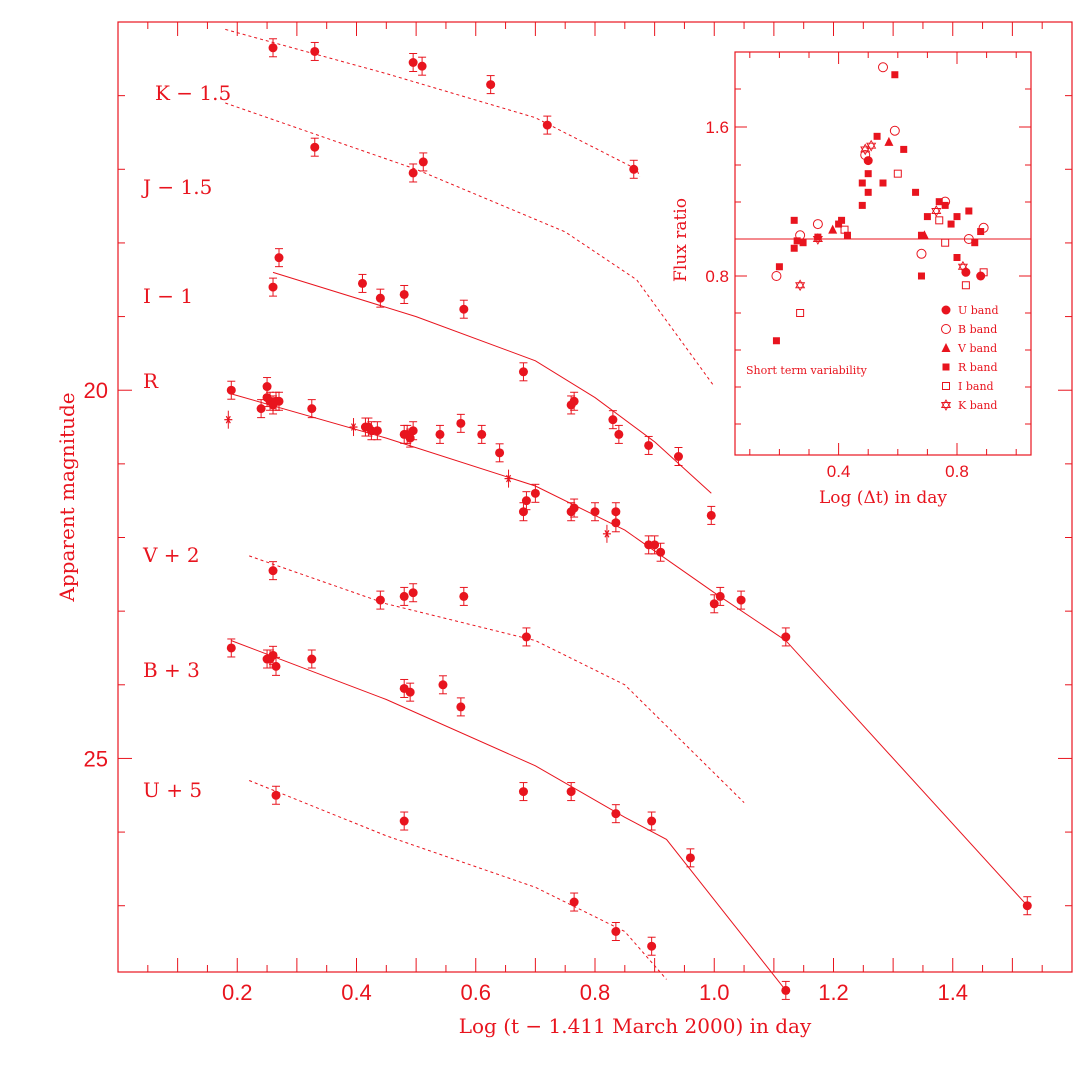 The height and width of the screenshot is (1090, 1090). Describe the element at coordinates (968, 386) in the screenshot. I see `legend-entry: I band` at that location.